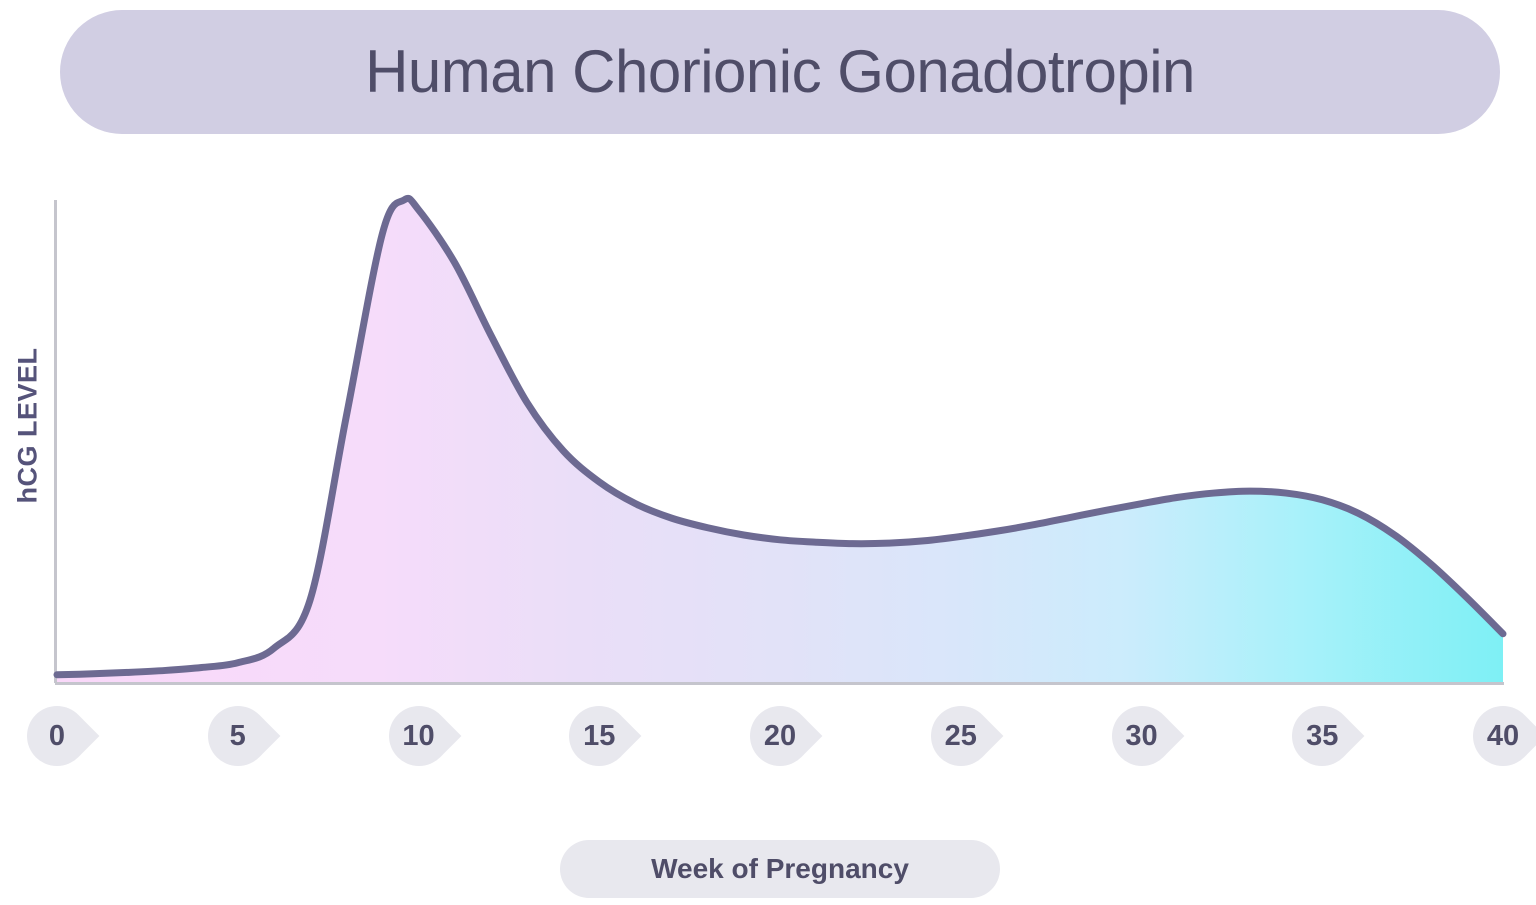  I want to click on x-axis-tick-label: 0, so click(57, 735).